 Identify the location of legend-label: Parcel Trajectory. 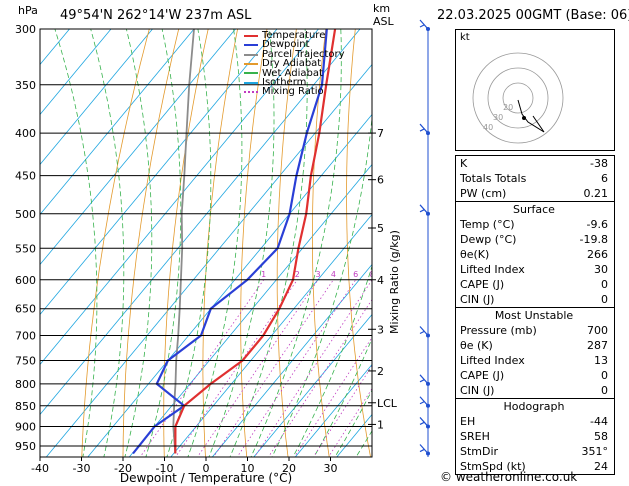
(303, 54).